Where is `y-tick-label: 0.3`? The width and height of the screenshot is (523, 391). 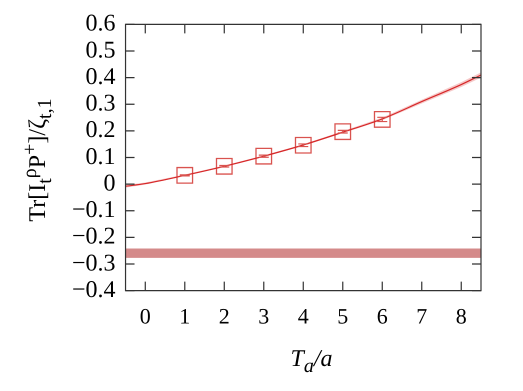 y-tick-label: 0.3 is located at coordinates (101, 103).